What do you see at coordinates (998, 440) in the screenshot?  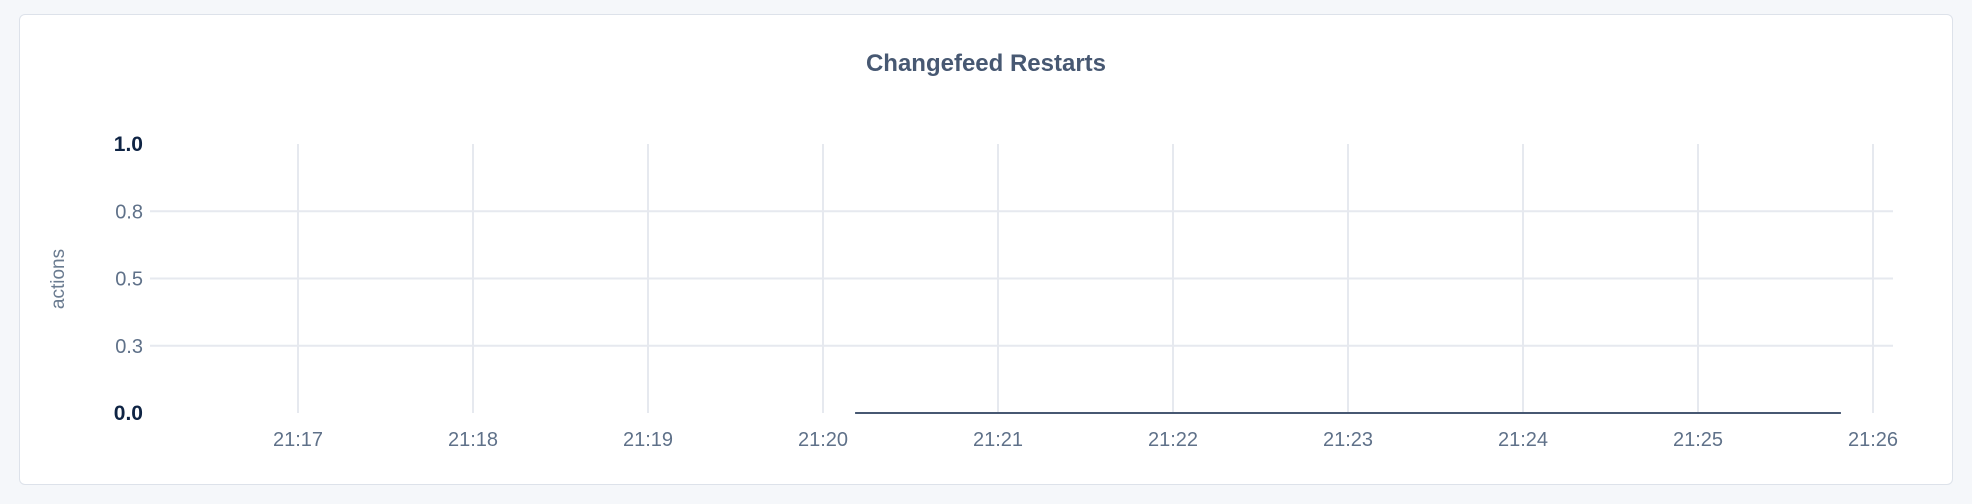 I see `x-tick-label: 21:21` at bounding box center [998, 440].